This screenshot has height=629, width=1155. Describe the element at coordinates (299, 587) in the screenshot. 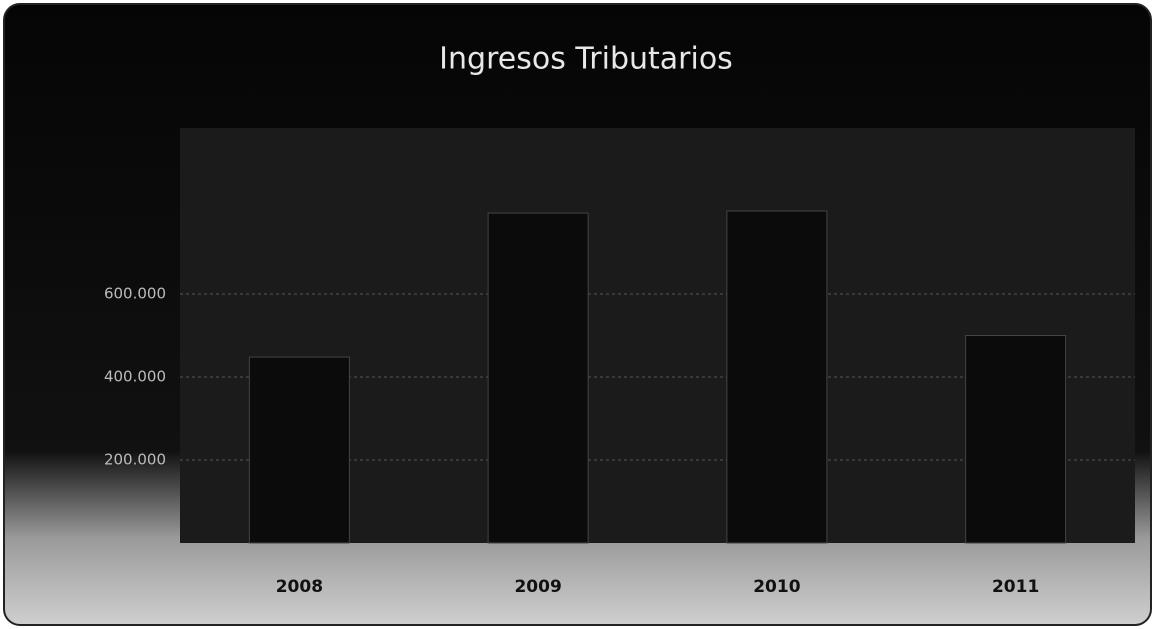

I see `x-tick-label: 2008` at that location.